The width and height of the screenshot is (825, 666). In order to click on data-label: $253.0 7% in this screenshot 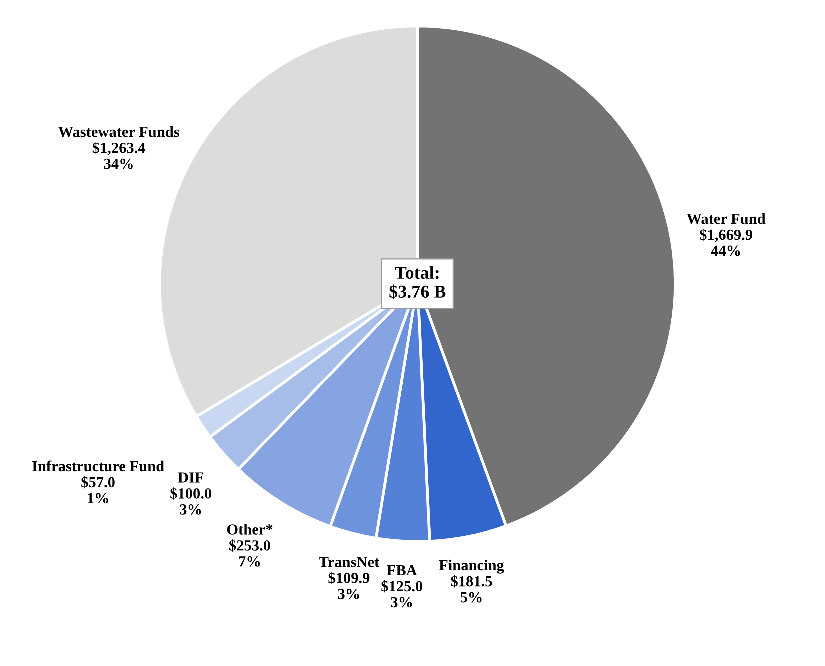, I will do `click(250, 553)`.